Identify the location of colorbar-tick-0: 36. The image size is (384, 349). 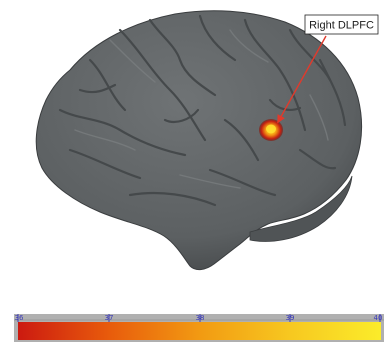
(19, 318).